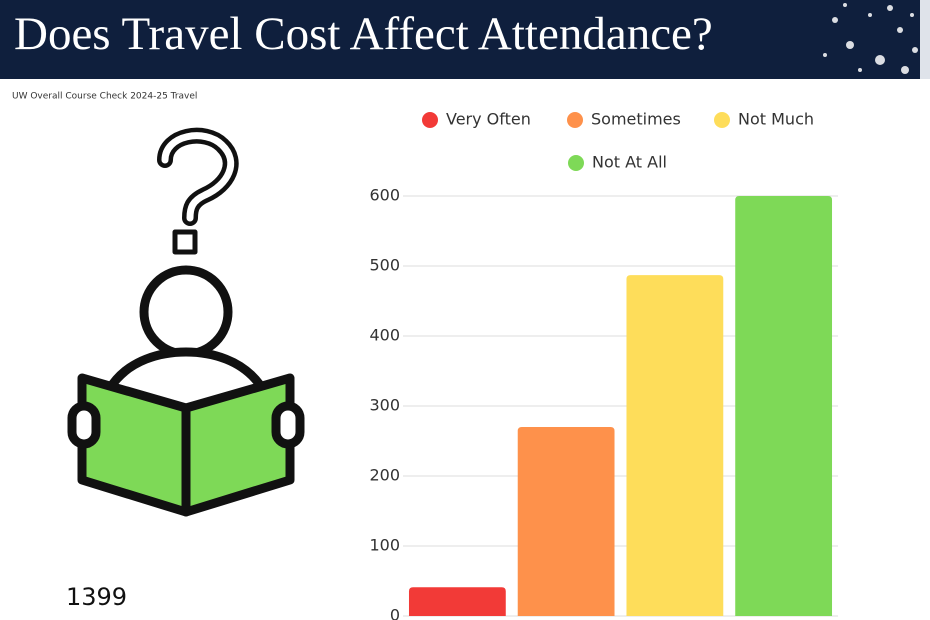 This screenshot has width=930, height=620. Describe the element at coordinates (104, 97) in the screenshot. I see `subtitle: UW Overall Course Check 2024-25 Travel` at that location.